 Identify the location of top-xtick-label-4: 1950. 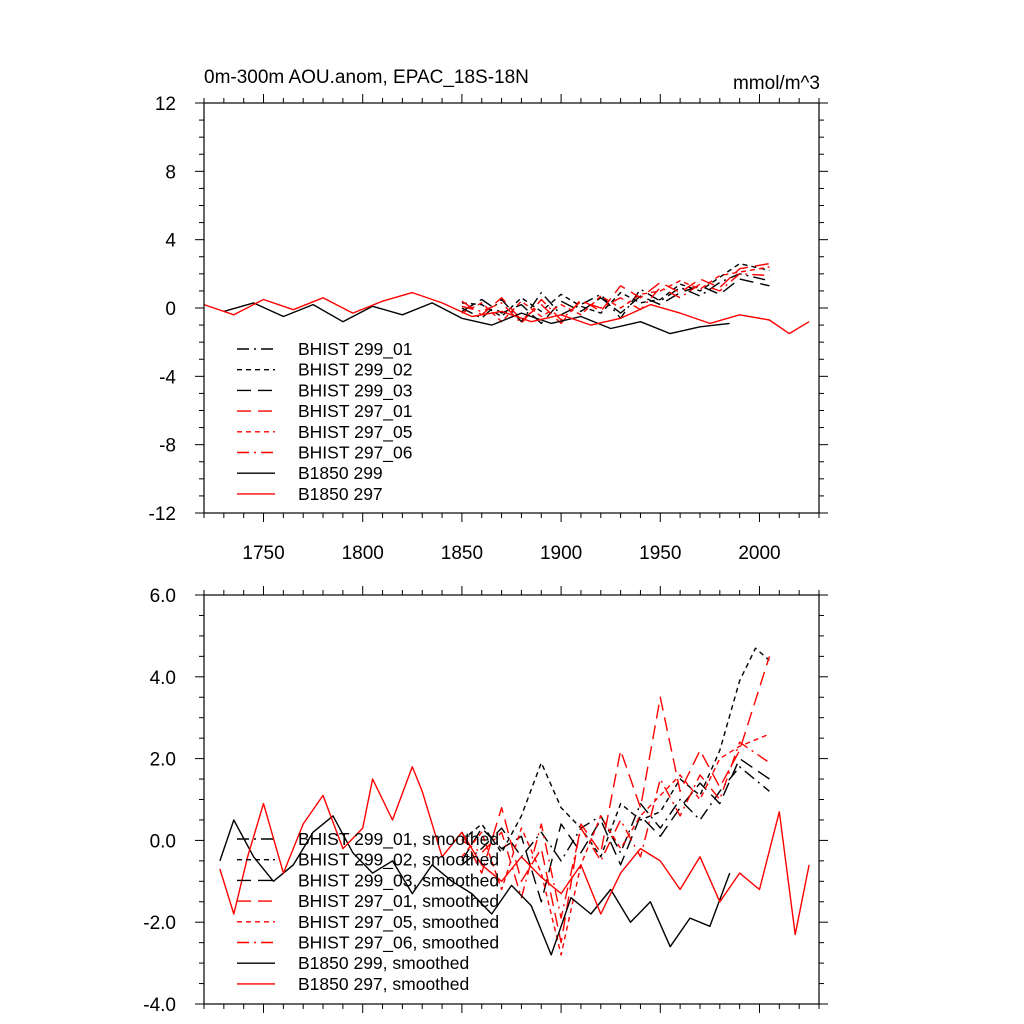
(660, 553).